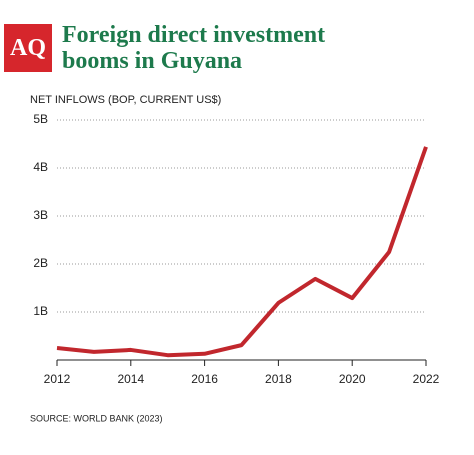 Image resolution: width=474 pixels, height=455 pixels. What do you see at coordinates (28, 48) in the screenshot?
I see `logo: AQ` at bounding box center [28, 48].